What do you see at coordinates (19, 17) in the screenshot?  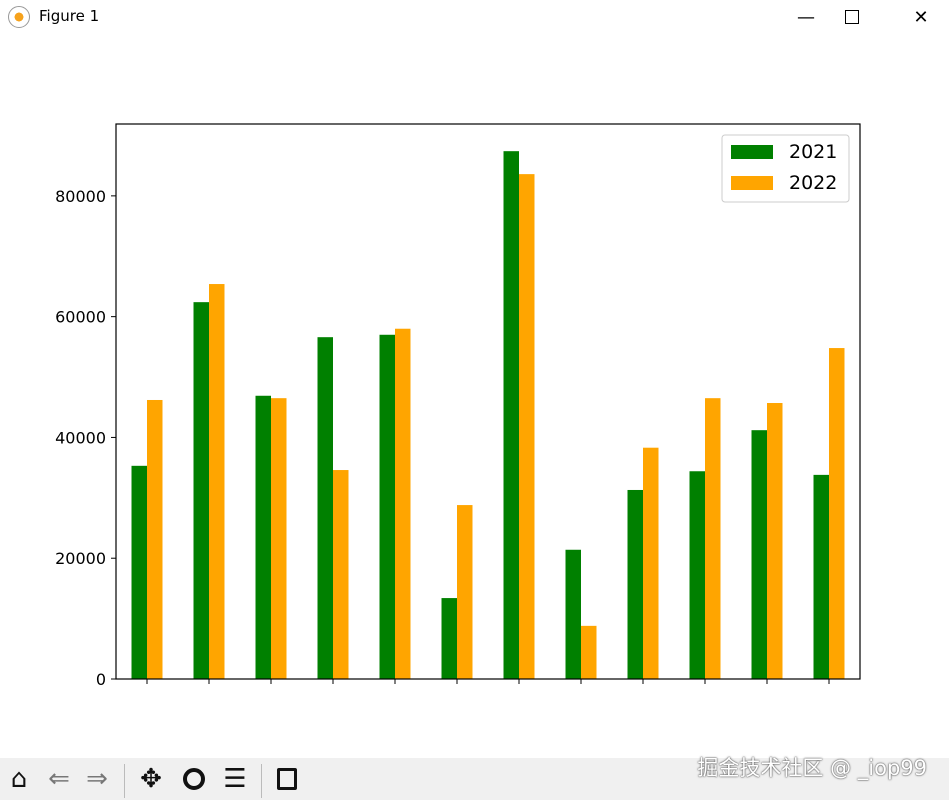 I see `app-icon` at bounding box center [19, 17].